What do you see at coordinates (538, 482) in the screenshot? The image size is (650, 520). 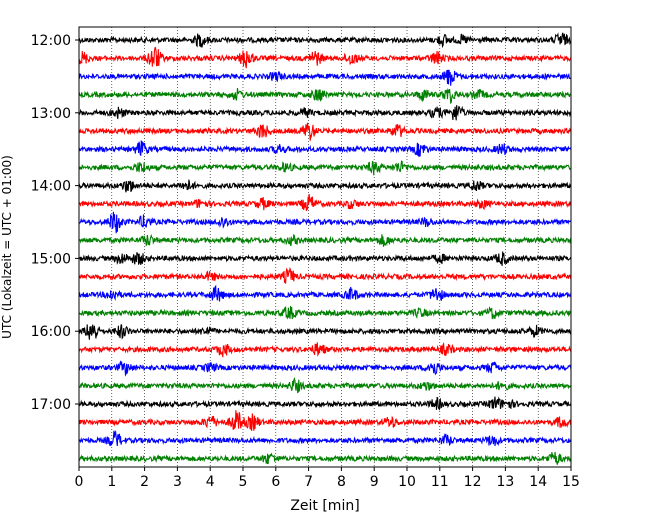 I see `x-tick-label: 14` at bounding box center [538, 482].